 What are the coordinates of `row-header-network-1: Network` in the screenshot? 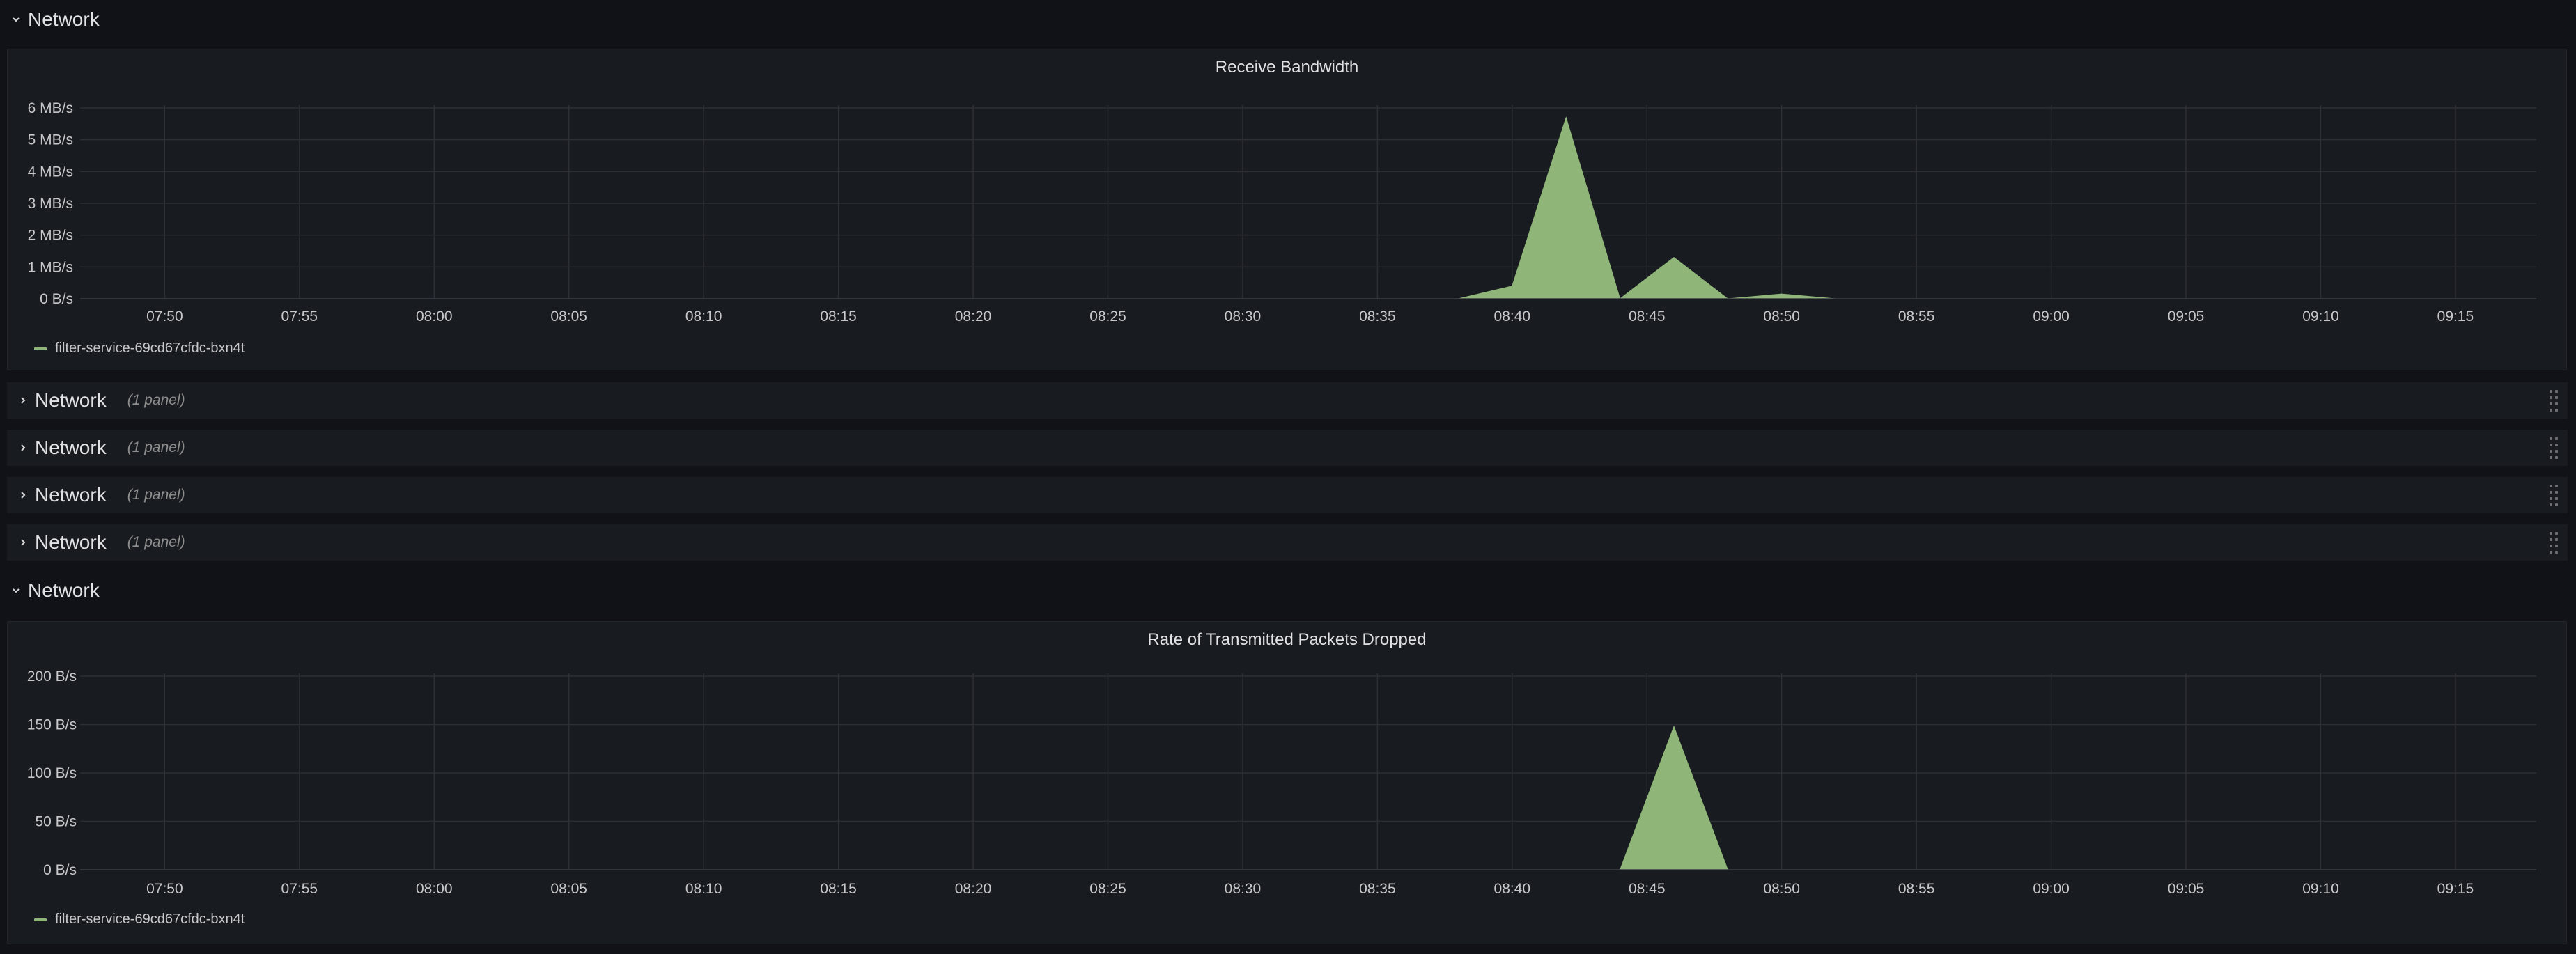 It's located at (1288, 19).